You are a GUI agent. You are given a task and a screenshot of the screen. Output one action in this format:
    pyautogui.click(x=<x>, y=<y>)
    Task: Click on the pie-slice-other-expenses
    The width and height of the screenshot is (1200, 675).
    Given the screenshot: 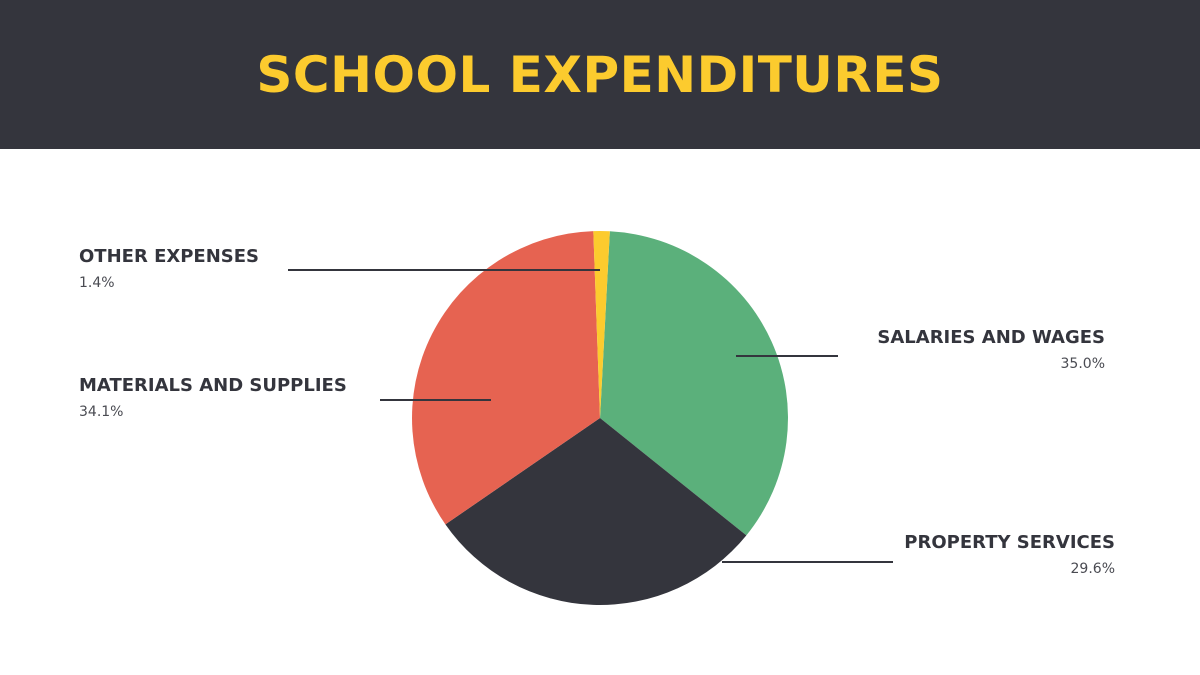 What is the action you would take?
    pyautogui.click(x=601, y=324)
    